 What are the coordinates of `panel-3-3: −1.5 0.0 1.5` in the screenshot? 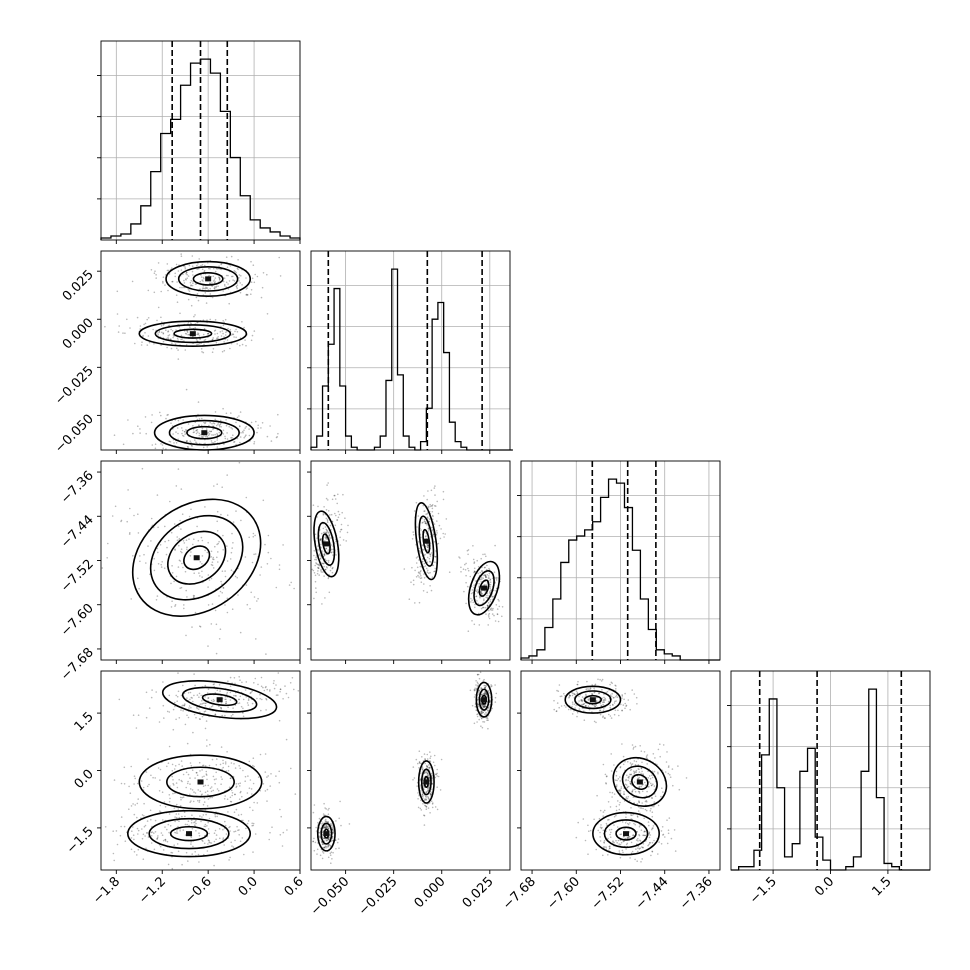 It's located at (829, 788).